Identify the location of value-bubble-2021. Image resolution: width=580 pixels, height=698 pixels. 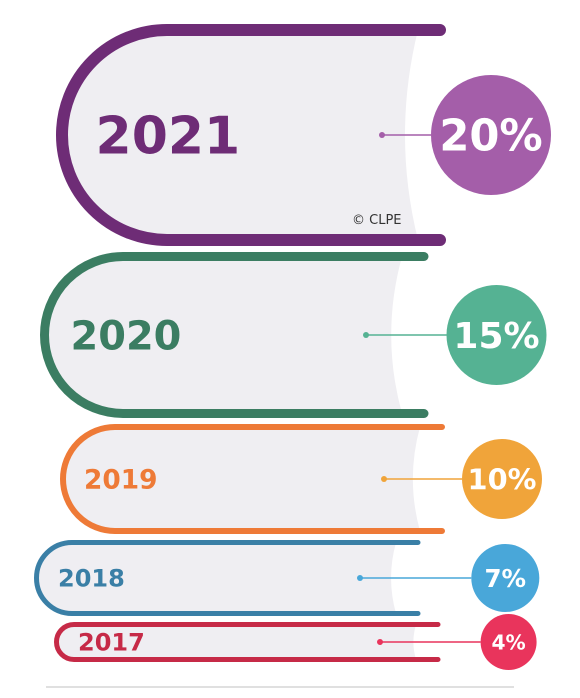
(491, 135).